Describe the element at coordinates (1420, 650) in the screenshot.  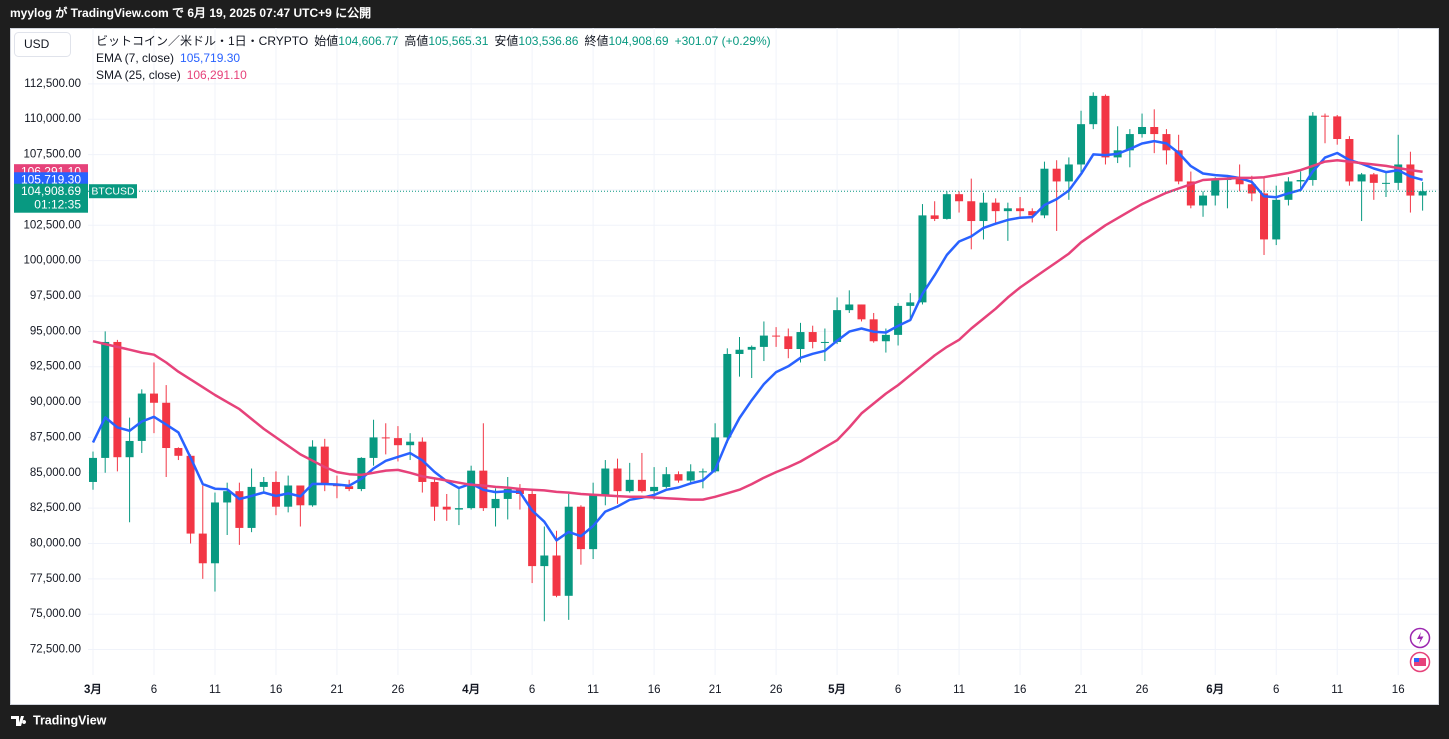
I see `side-icons` at that location.